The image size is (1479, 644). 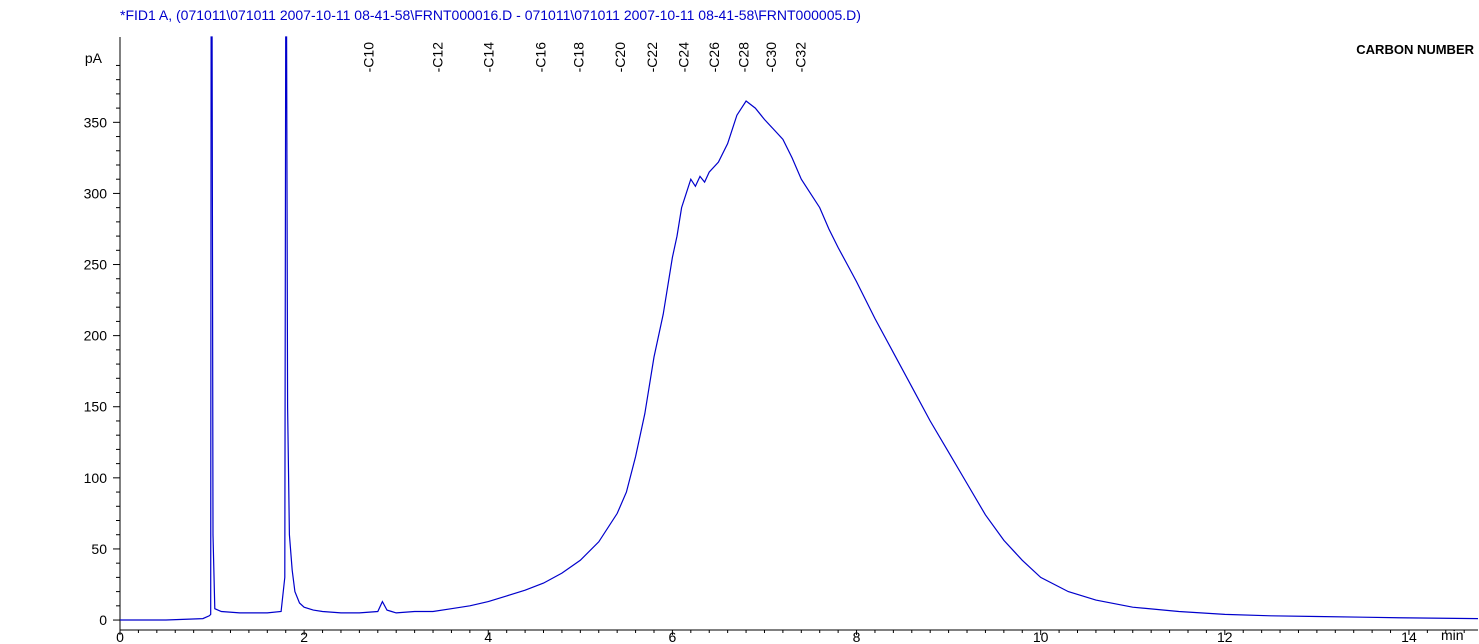 I want to click on x-tick-label: 4, so click(x=488, y=636).